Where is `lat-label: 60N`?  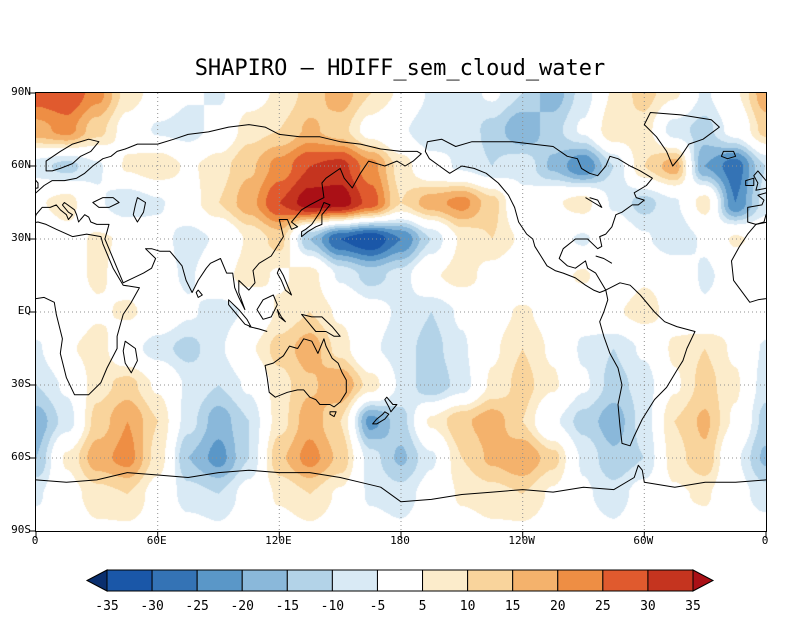 lat-label: 60N is located at coordinates (21, 164).